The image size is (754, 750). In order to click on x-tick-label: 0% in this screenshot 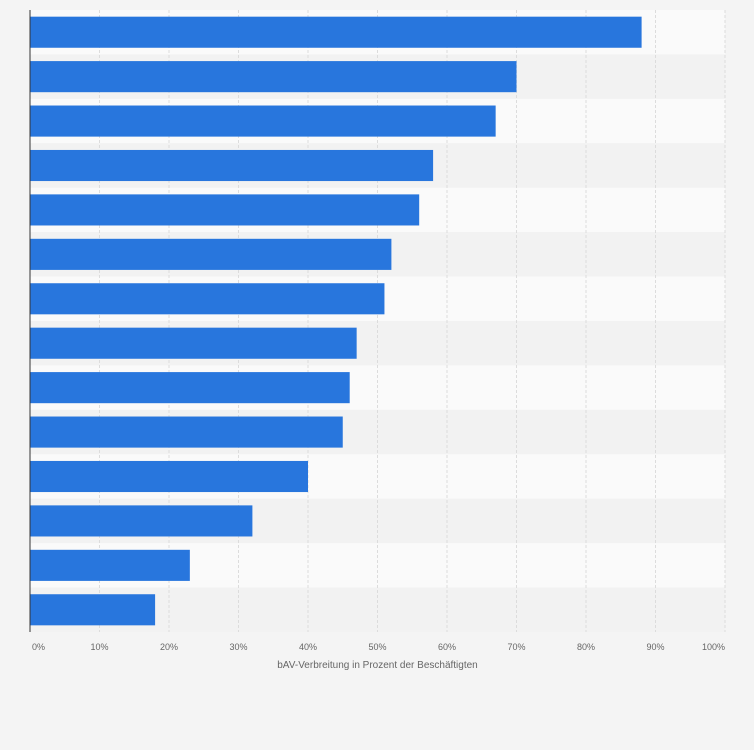, I will do `click(38, 647)`.